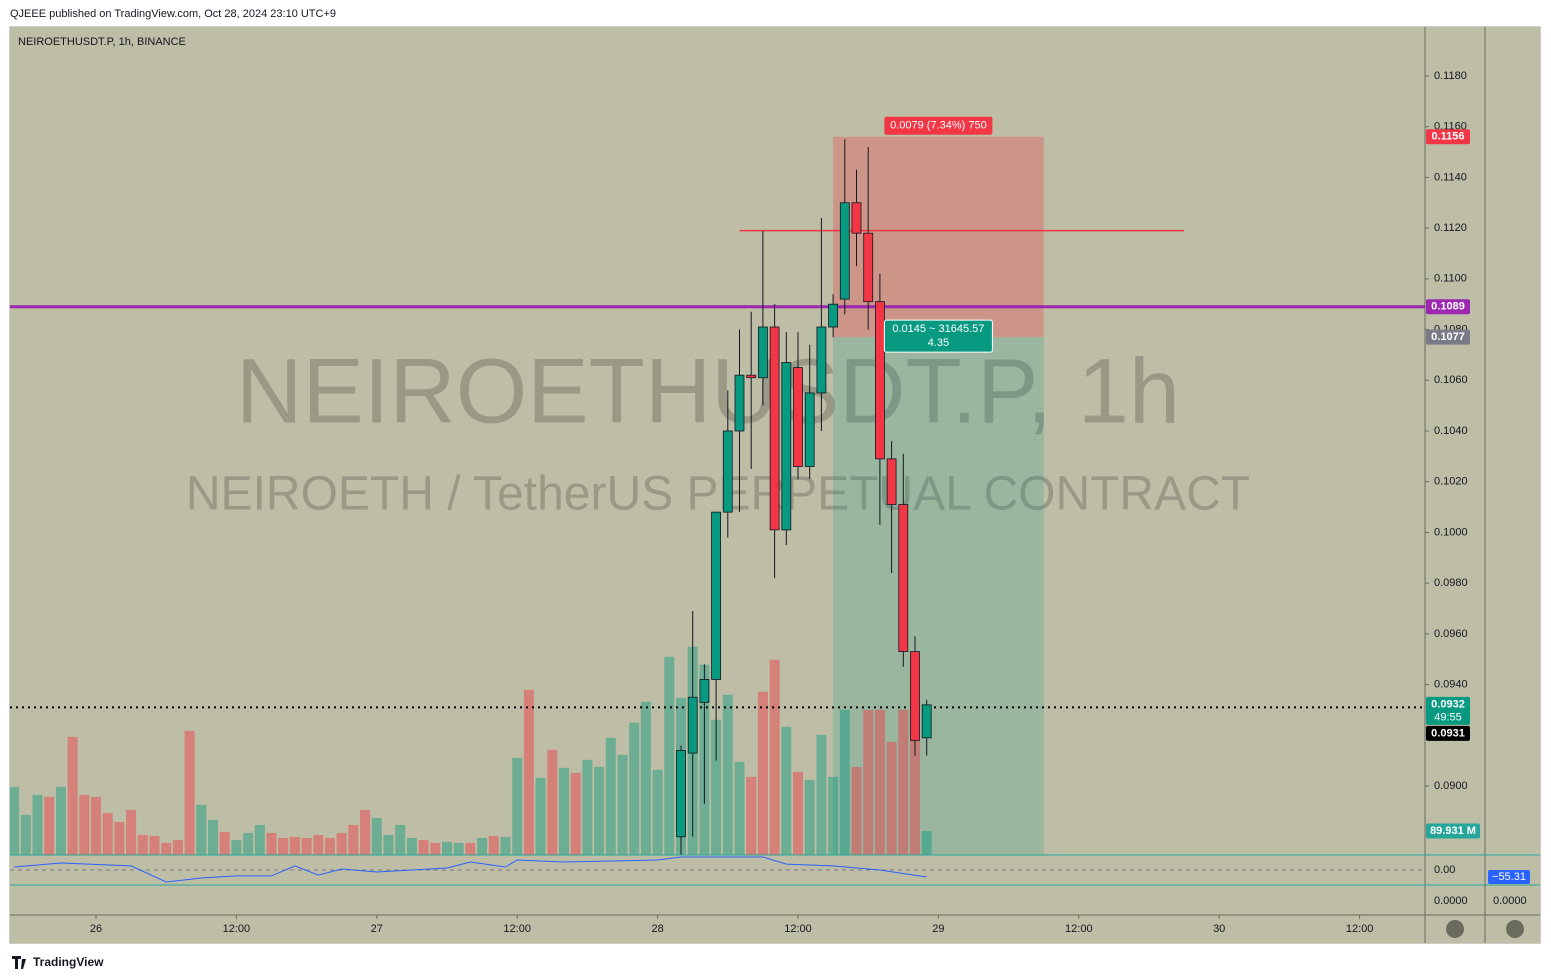 The width and height of the screenshot is (1551, 979). What do you see at coordinates (1451, 482) in the screenshot?
I see `y-tick-label: 0.1020` at bounding box center [1451, 482].